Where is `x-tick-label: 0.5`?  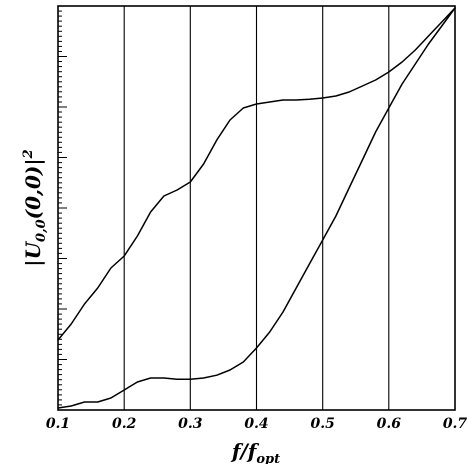
x-tick-label: 0.5 is located at coordinates (323, 424).